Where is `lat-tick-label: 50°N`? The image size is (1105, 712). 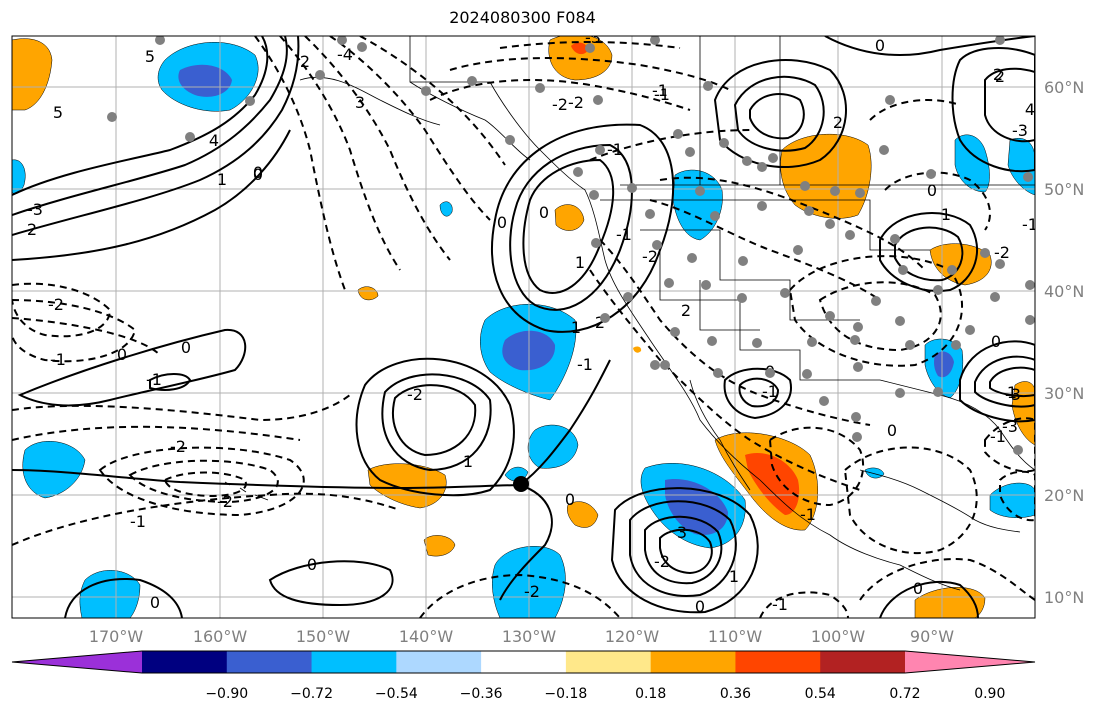 lat-tick-label: 50°N is located at coordinates (1064, 189).